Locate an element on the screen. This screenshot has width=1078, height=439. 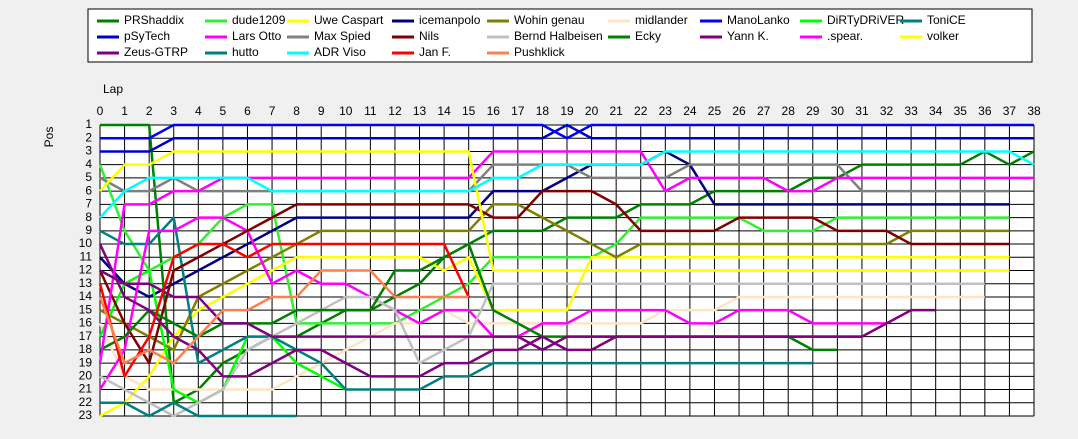
x-tick-label: 30 is located at coordinates (838, 111).